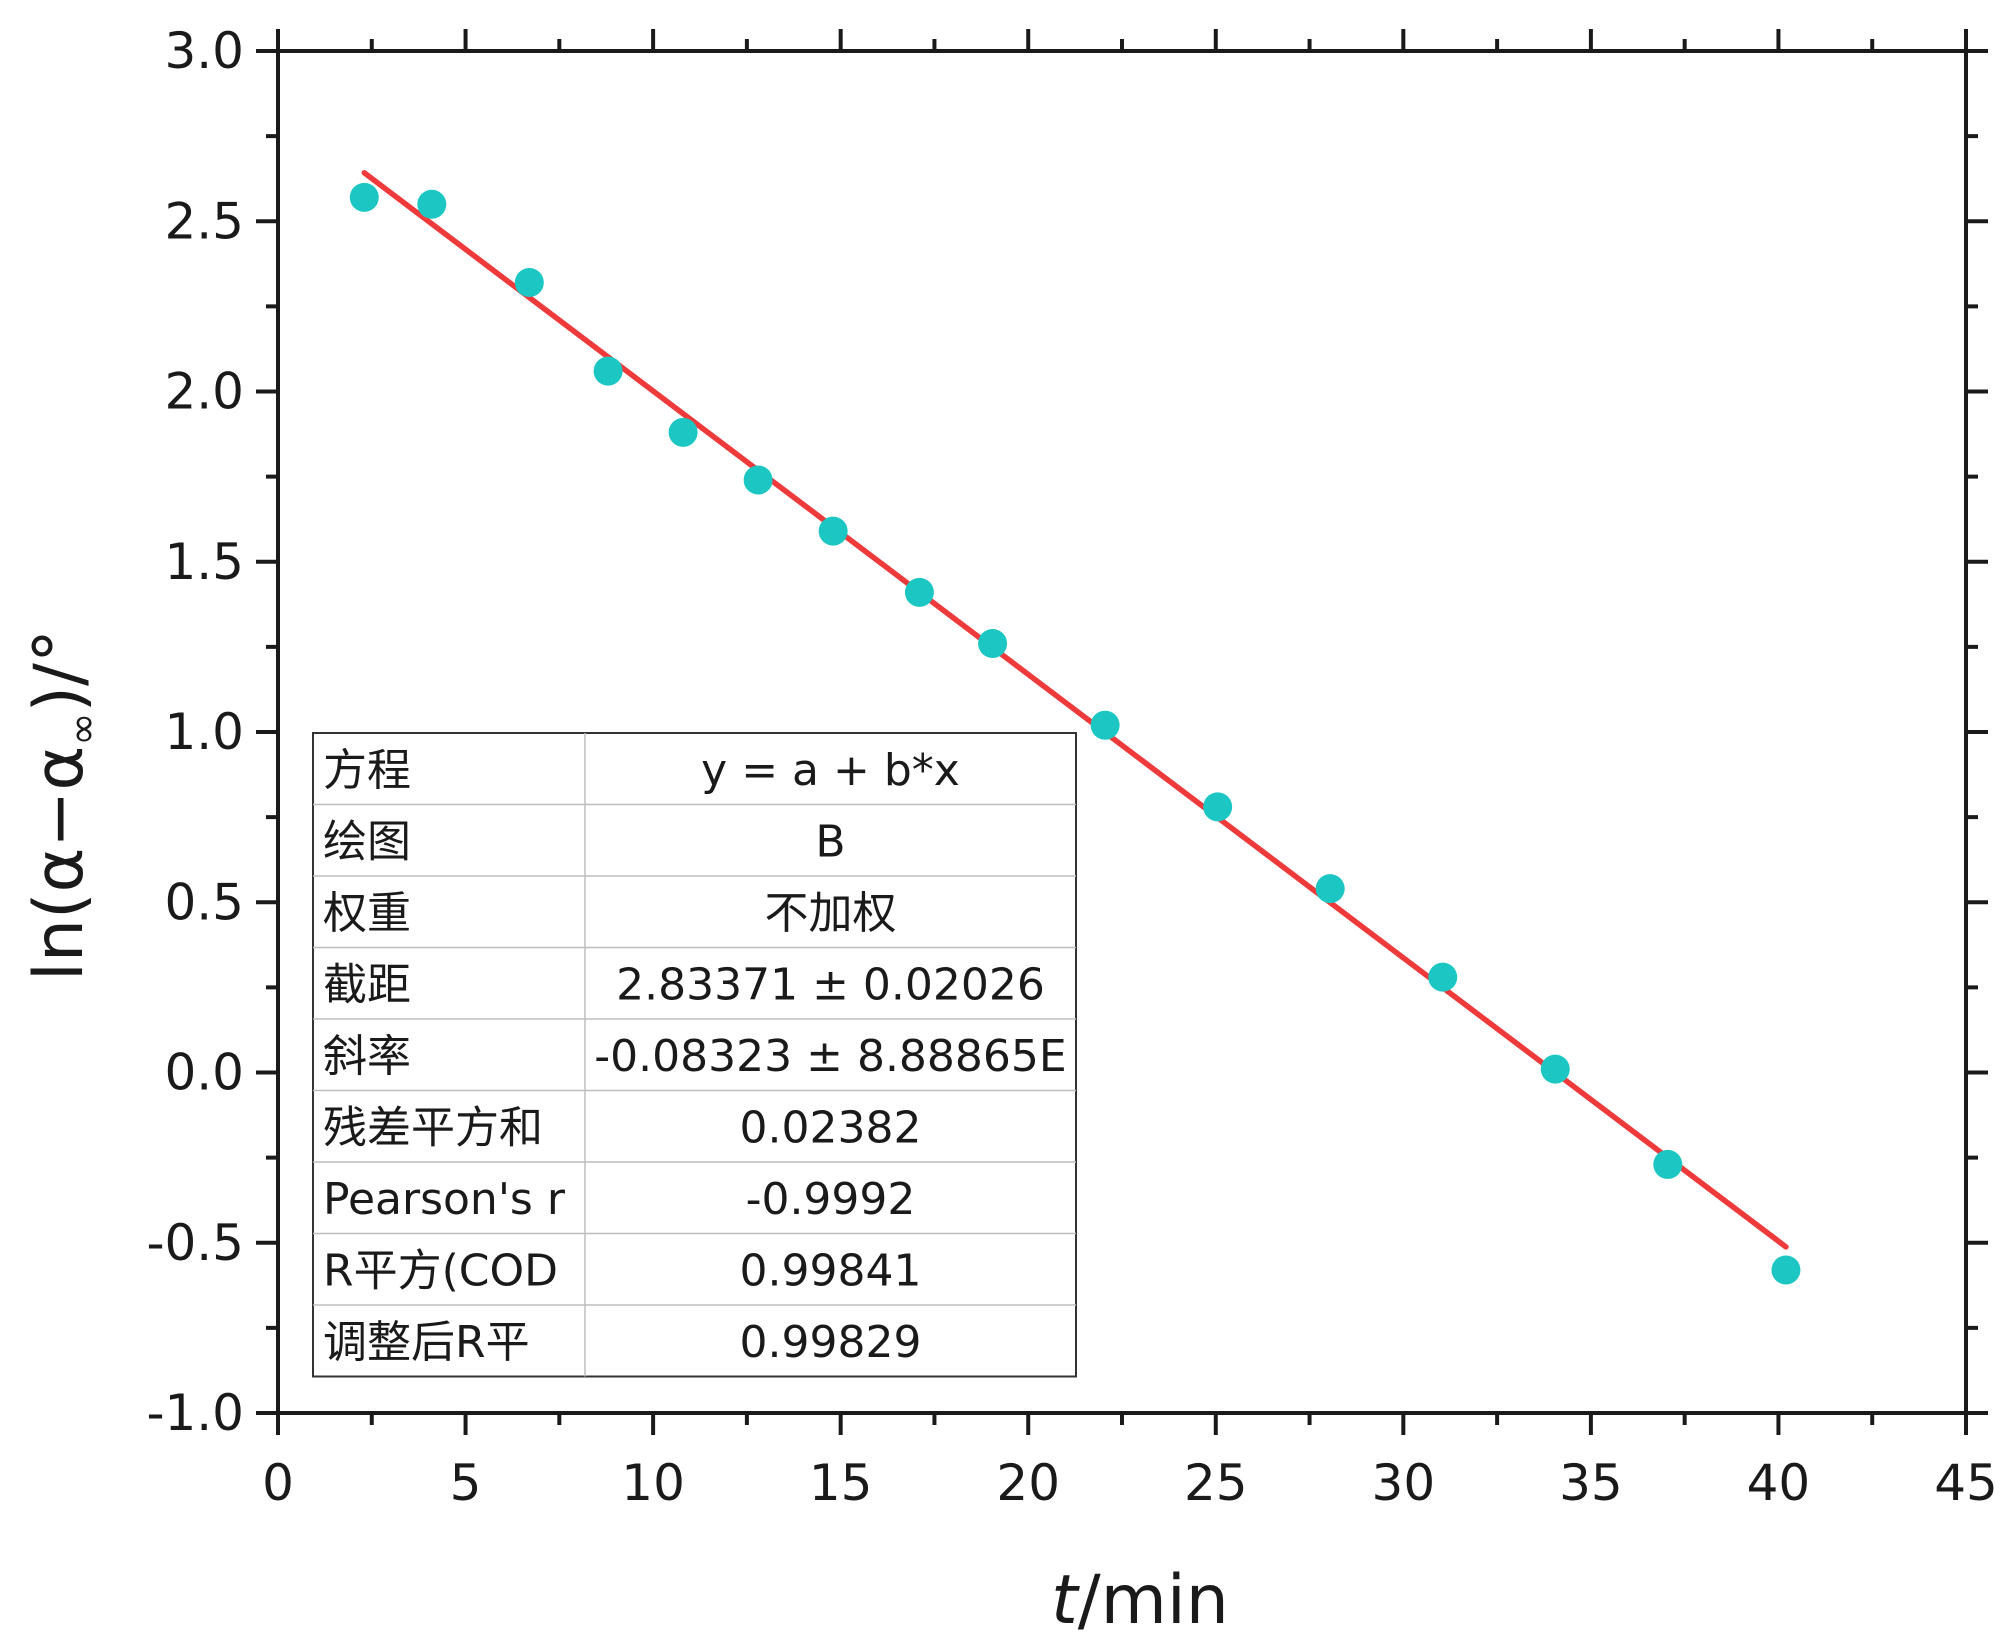 The width and height of the screenshot is (2000, 1651). What do you see at coordinates (1216, 1483) in the screenshot?
I see `x-tick-label: 25` at bounding box center [1216, 1483].